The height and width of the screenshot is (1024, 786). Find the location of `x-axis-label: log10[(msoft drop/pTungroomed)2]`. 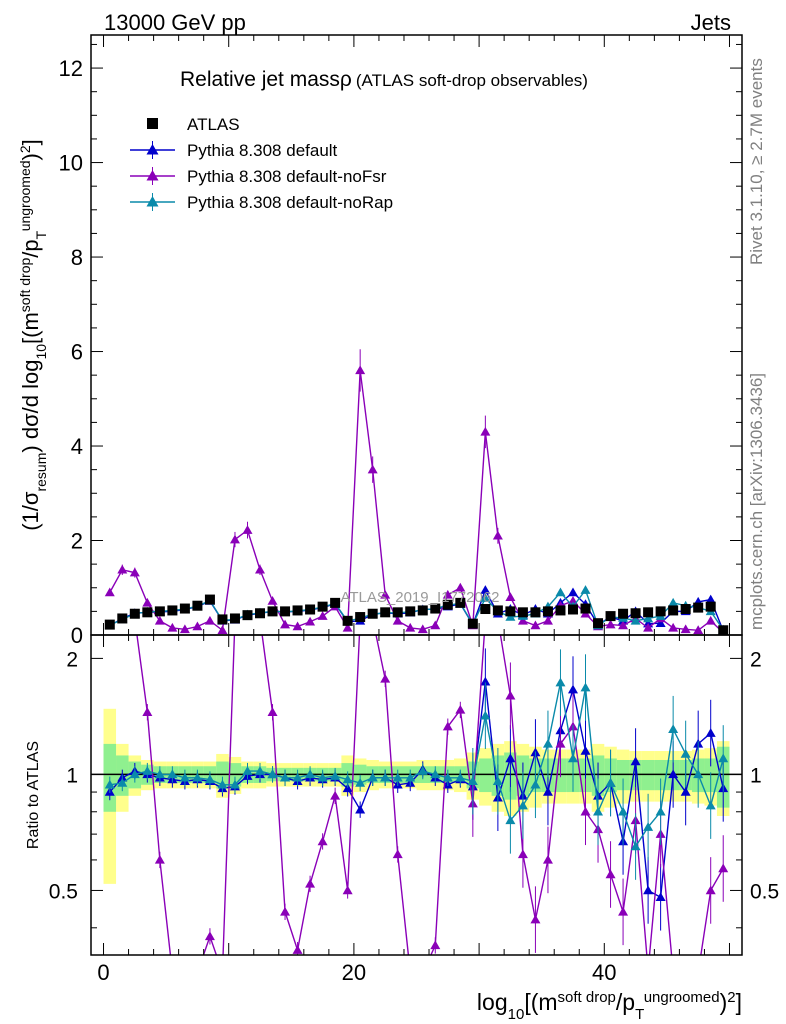

x-axis-label: log10[(msoft drop/pTungroomed)2] is located at coordinates (609, 1006).